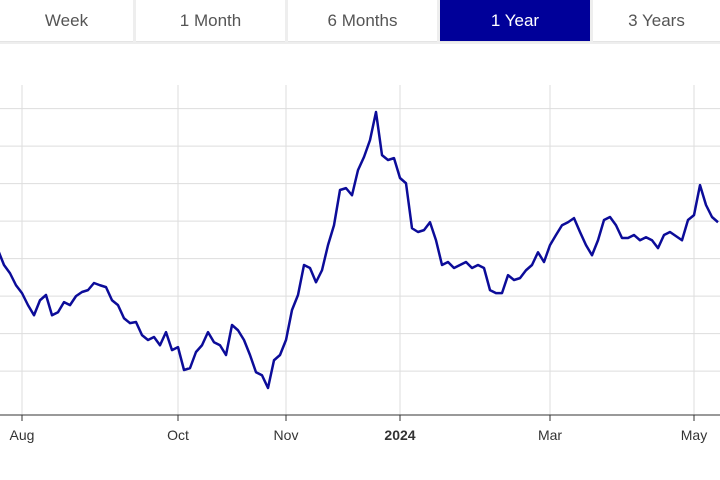 This screenshot has height=480, width=720. I want to click on range-tab: 6 Months, so click(362, 21).